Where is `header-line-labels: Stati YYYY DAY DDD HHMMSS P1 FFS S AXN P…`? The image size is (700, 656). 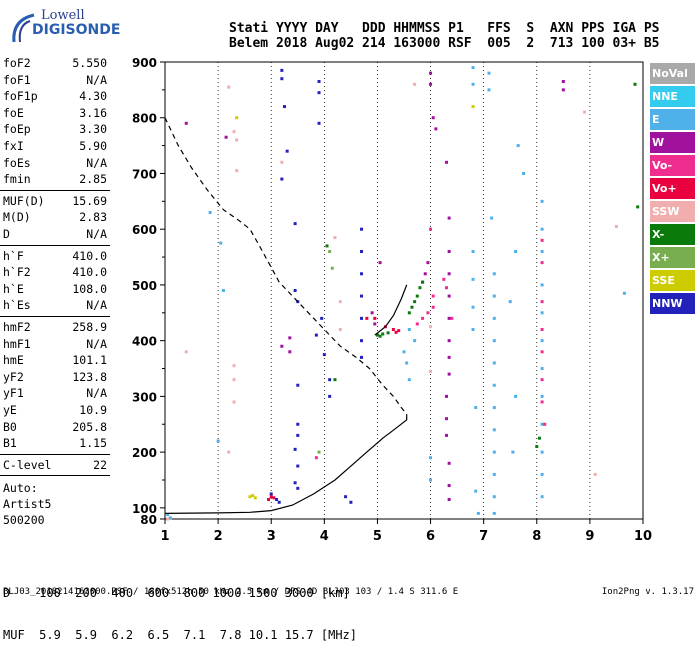 header-line-labels: Stati YYYY DAY DDD HHMMSS P1 FFS S AXN P… is located at coordinates (444, 28).